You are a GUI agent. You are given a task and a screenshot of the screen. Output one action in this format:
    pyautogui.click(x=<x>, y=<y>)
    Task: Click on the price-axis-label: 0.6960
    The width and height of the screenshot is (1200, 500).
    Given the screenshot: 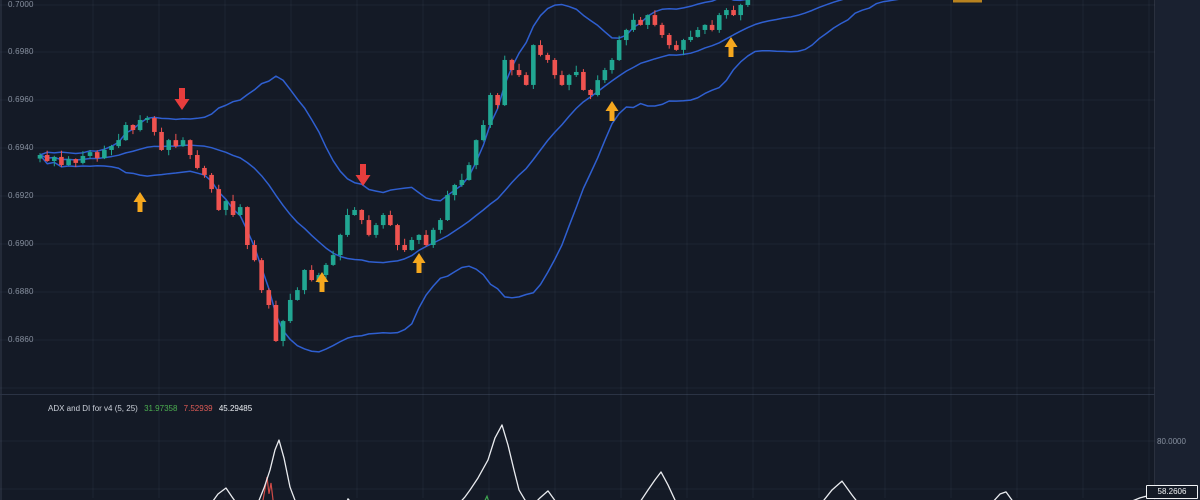 What is the action you would take?
    pyautogui.click(x=21, y=99)
    